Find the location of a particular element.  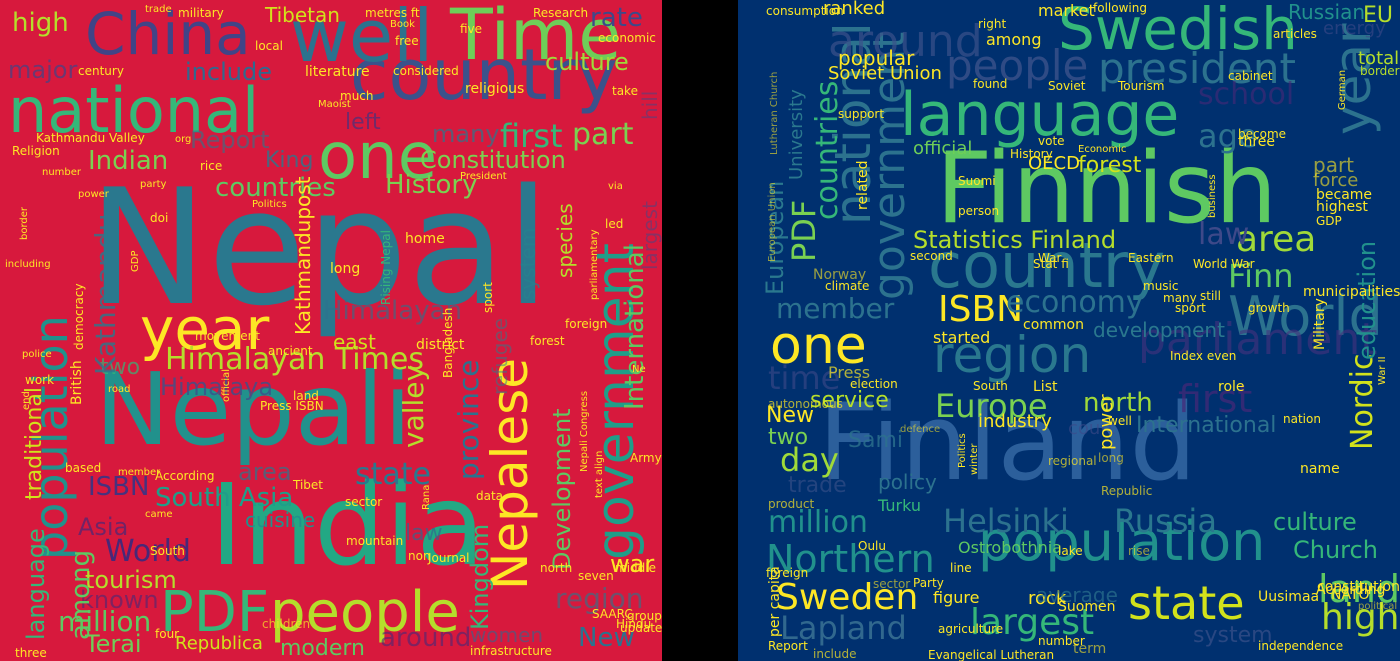

word-south-asia: South Asia is located at coordinates (224, 498).